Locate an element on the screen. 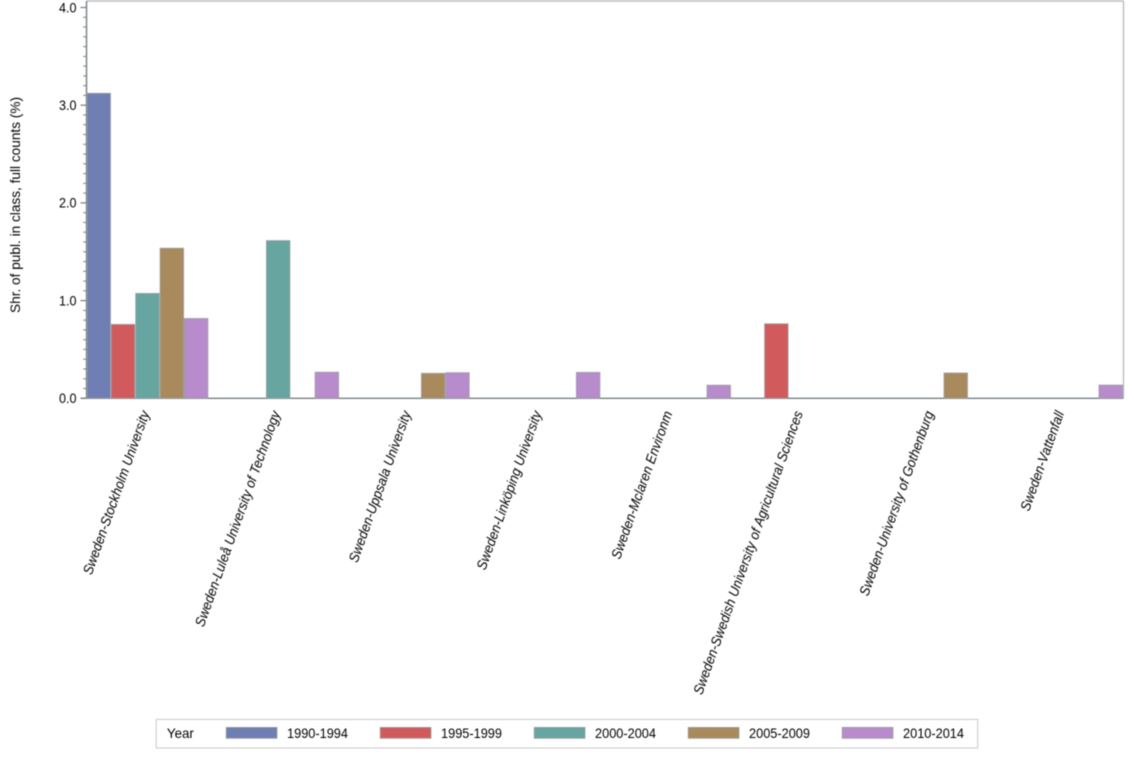 The height and width of the screenshot is (761, 1134). svg-text: 2010-2014 is located at coordinates (933, 733).